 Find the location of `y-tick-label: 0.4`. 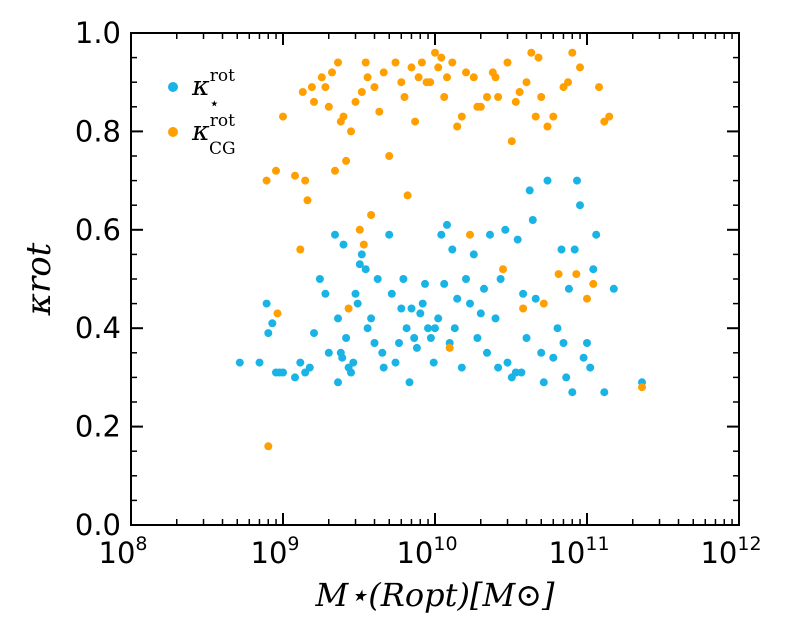

y-tick-label: 0.4 is located at coordinates (98, 328).